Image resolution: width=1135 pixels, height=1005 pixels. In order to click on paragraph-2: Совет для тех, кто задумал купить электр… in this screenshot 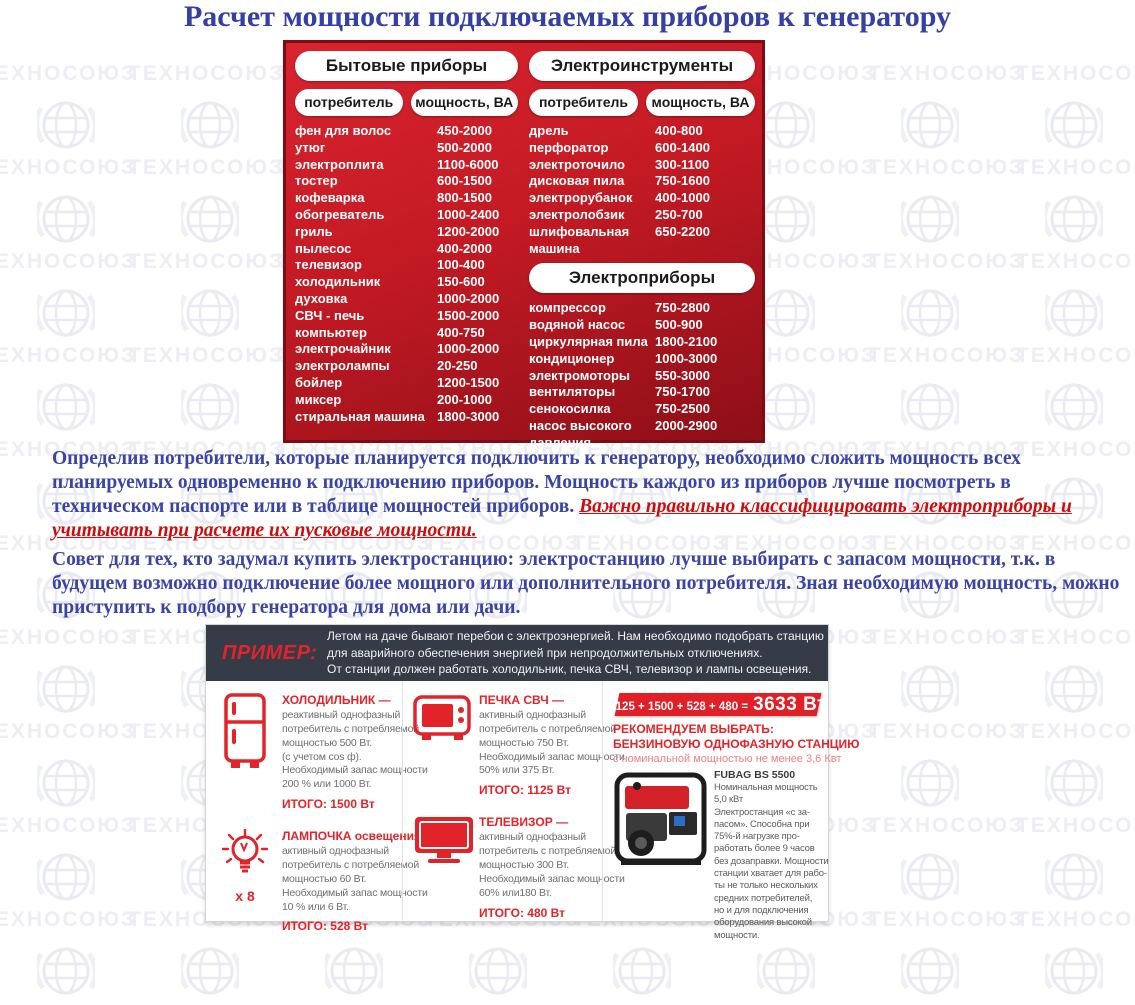, I will do `click(586, 583)`.